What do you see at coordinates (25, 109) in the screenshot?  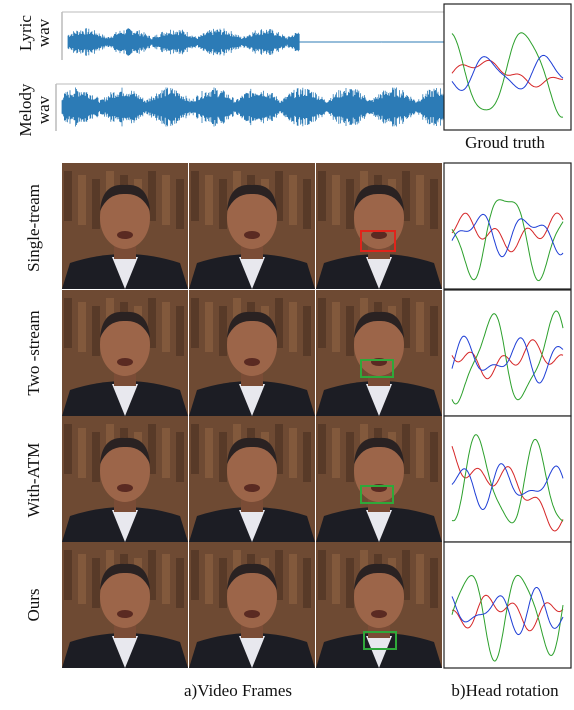 I see `wave-label: Melody` at bounding box center [25, 109].